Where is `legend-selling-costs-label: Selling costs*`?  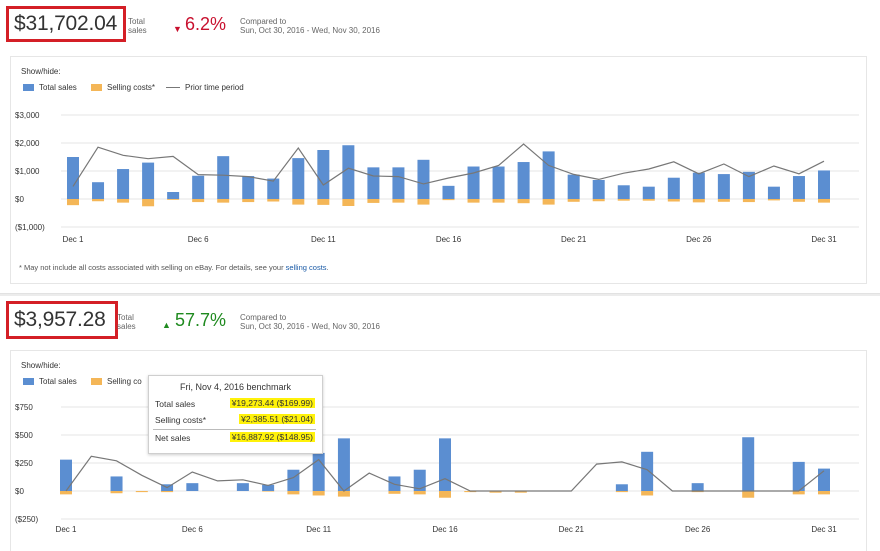
legend-selling-costs-label: Selling costs* is located at coordinates (131, 87).